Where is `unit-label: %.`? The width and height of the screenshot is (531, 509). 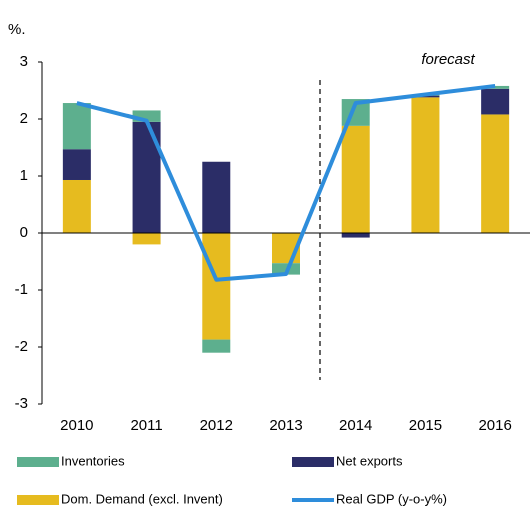
unit-label: %. is located at coordinates (17, 29).